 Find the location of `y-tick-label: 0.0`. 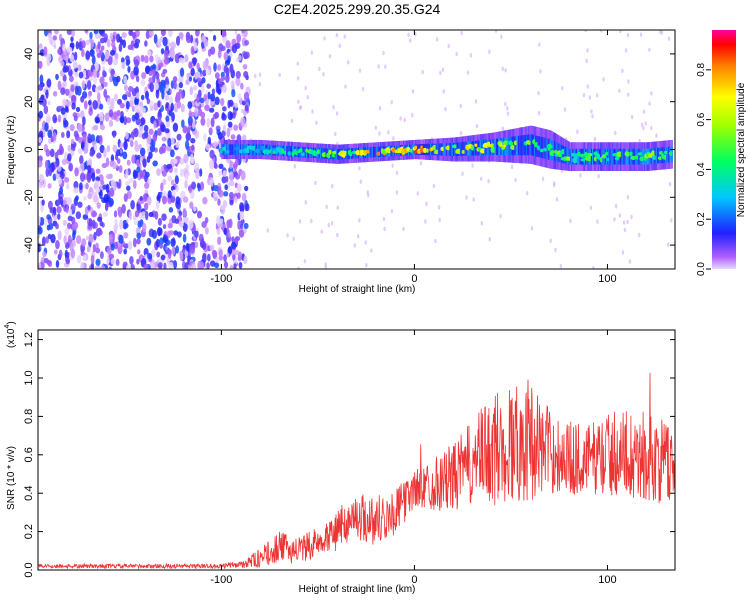

y-tick-label: 0.0 is located at coordinates (29, 569).